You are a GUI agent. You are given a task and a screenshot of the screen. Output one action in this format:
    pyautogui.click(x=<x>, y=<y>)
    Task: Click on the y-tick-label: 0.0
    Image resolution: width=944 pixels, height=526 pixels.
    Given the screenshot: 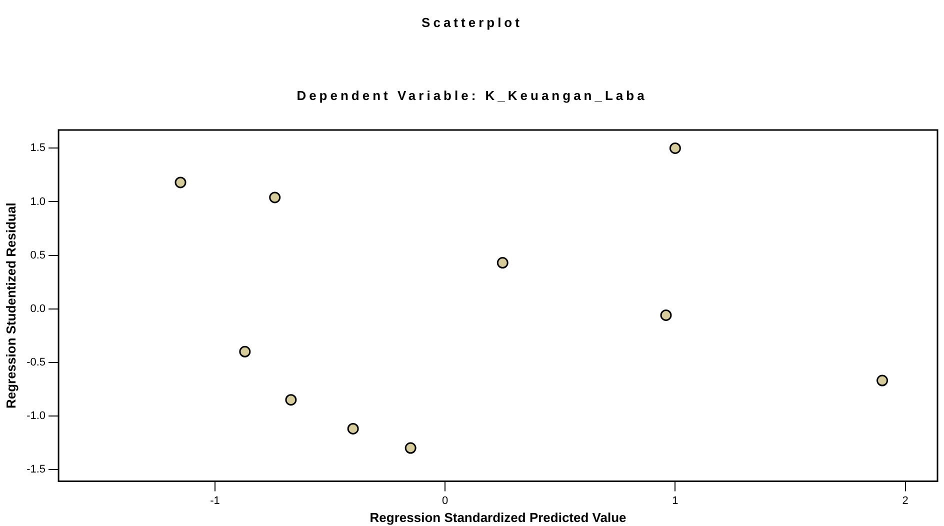 What is the action you would take?
    pyautogui.click(x=38, y=308)
    